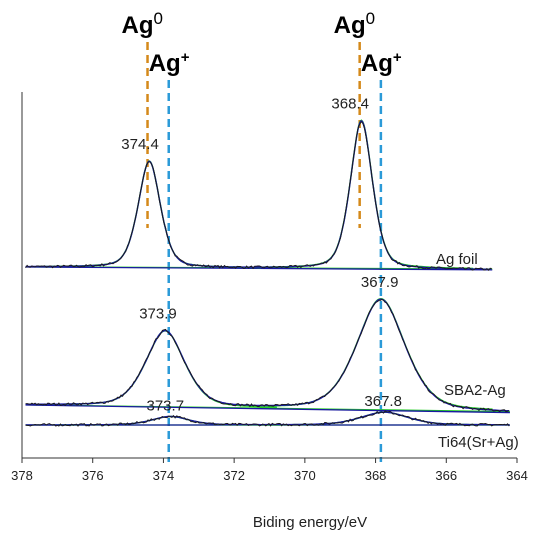 This screenshot has width=550, height=538. Describe the element at coordinates (164, 475) in the screenshot. I see `x-tick-label-374: 374` at that location.